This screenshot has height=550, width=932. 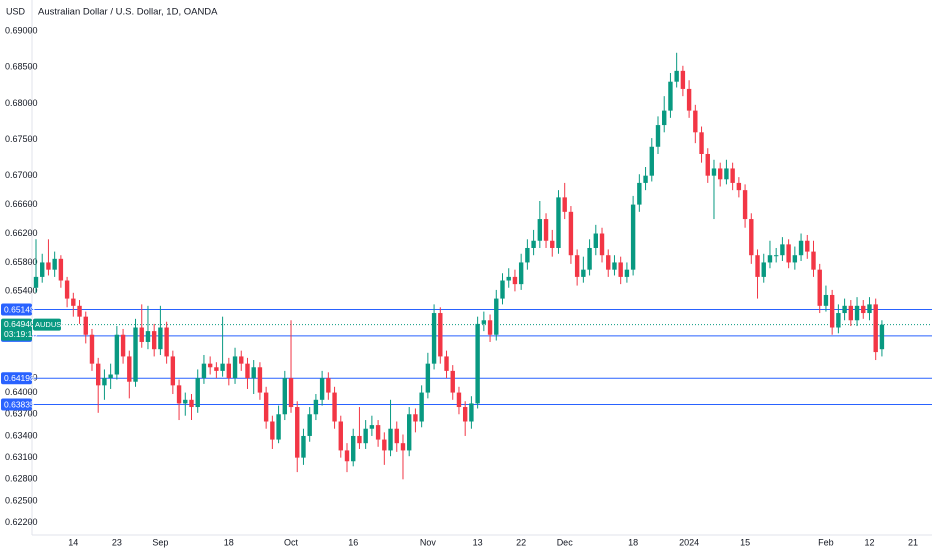 What do you see at coordinates (117, 542) in the screenshot?
I see `x-tick-label: 23` at bounding box center [117, 542].